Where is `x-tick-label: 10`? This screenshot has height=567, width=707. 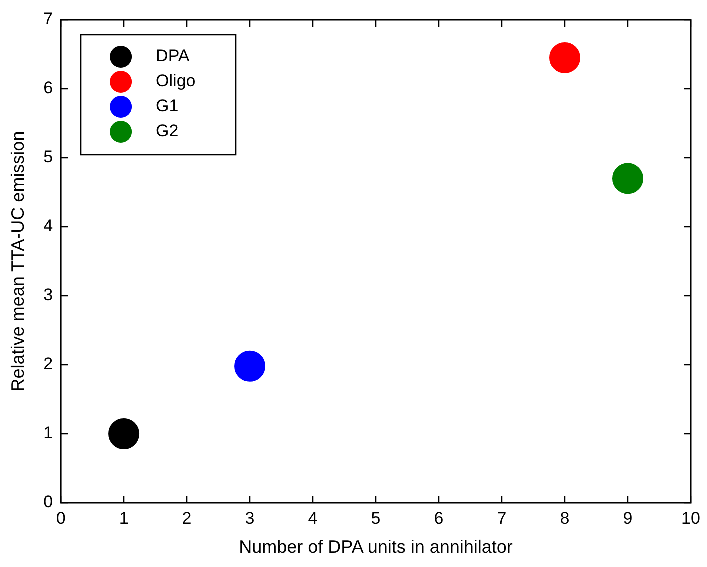 x-tick-label: 10 is located at coordinates (691, 518).